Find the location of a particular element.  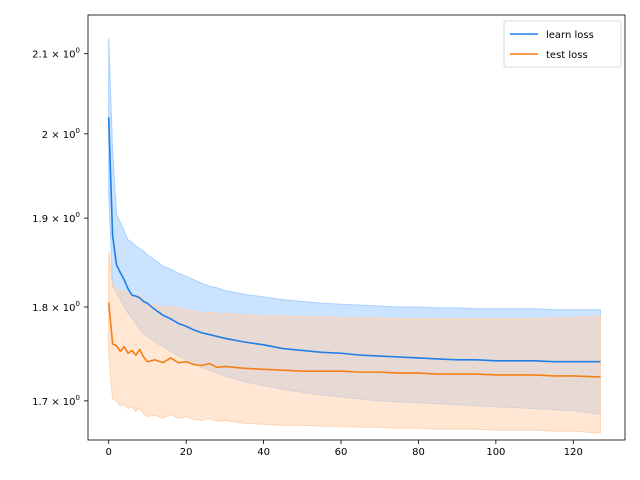

x-tick-label: 80 is located at coordinates (418, 452).